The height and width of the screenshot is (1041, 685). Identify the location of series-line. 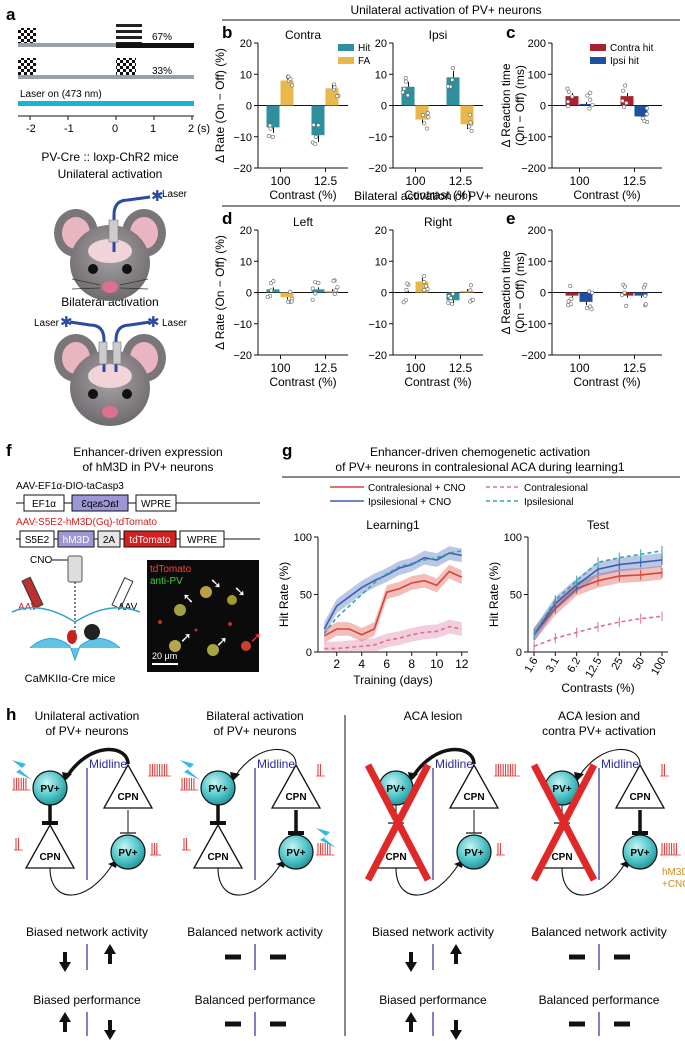
(392, 591).